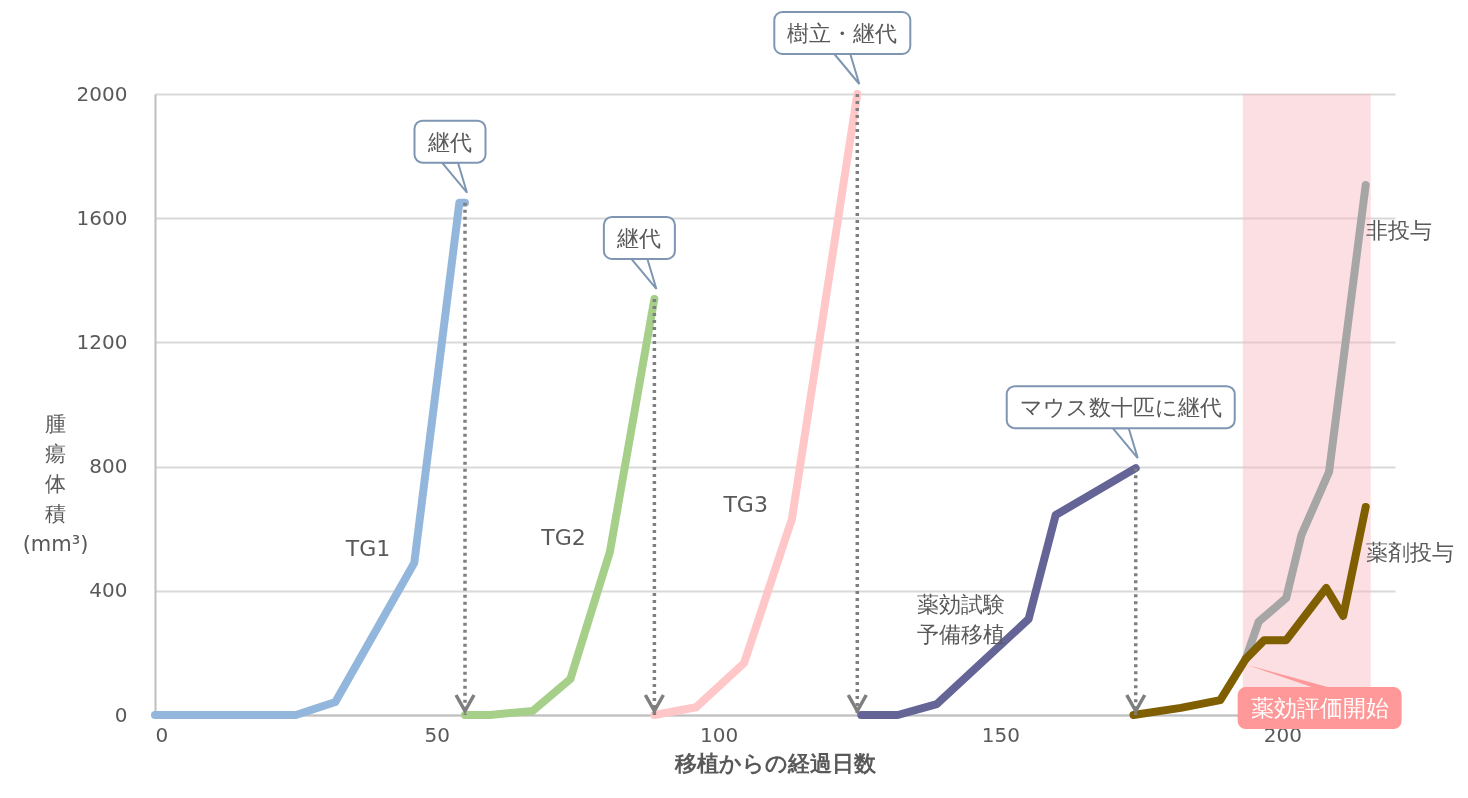 The image size is (1468, 798). What do you see at coordinates (108, 590) in the screenshot?
I see `y-tick-label: 400` at bounding box center [108, 590].